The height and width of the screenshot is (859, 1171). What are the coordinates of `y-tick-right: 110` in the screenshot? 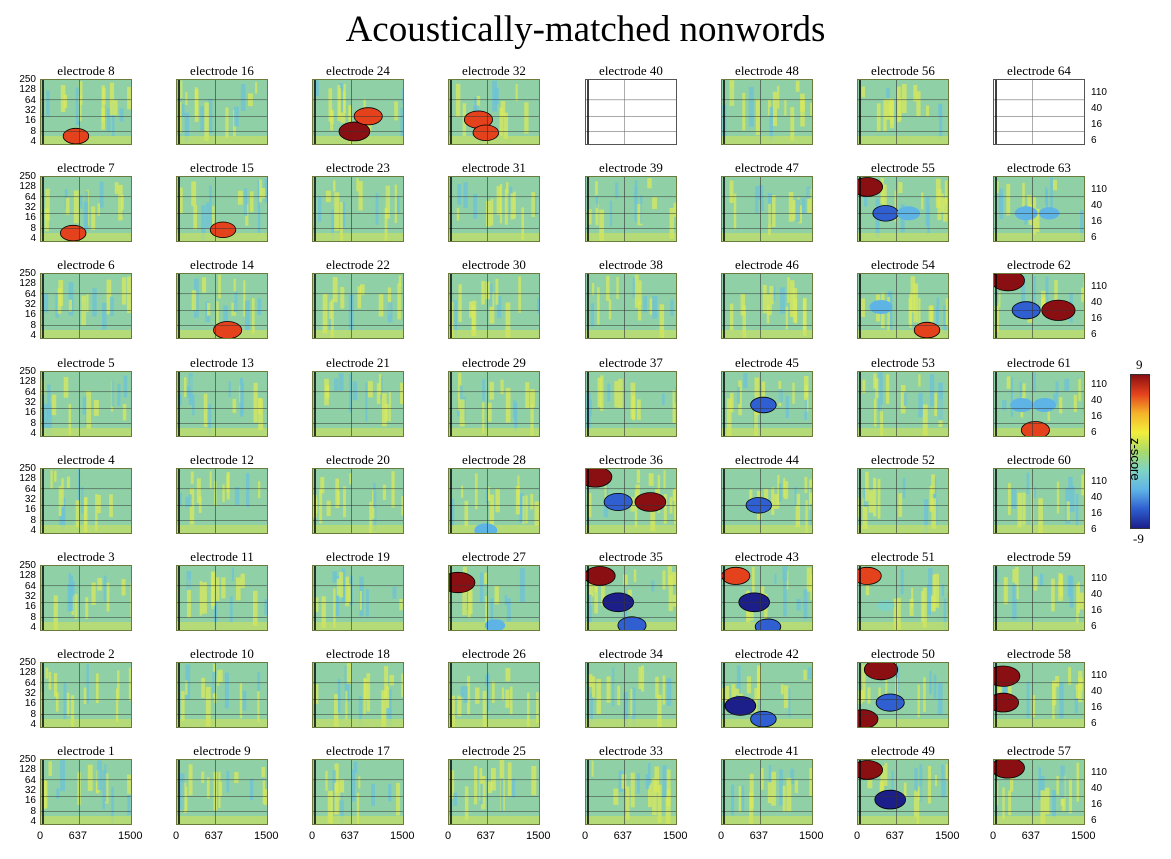 It's located at (1099, 772).